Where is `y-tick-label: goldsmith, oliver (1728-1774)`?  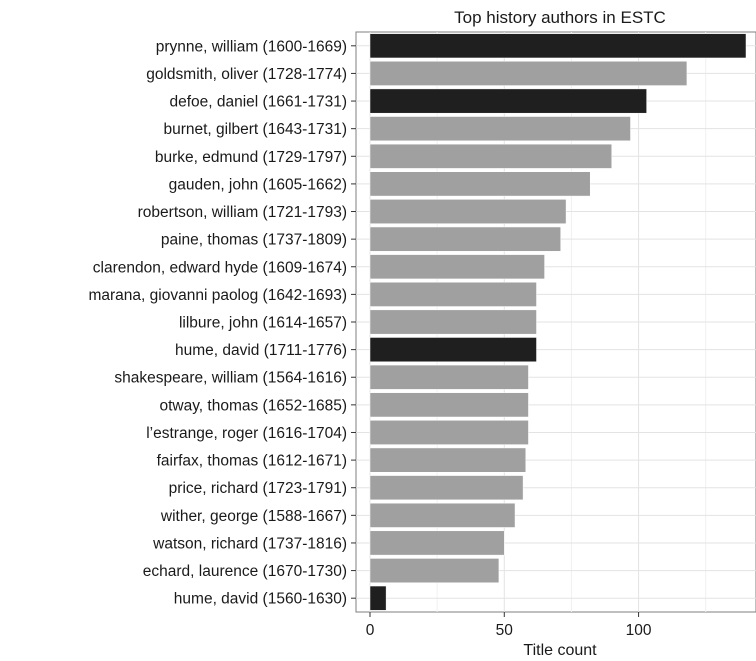
y-tick-label: goldsmith, oliver (1728-1774) is located at coordinates (246, 74).